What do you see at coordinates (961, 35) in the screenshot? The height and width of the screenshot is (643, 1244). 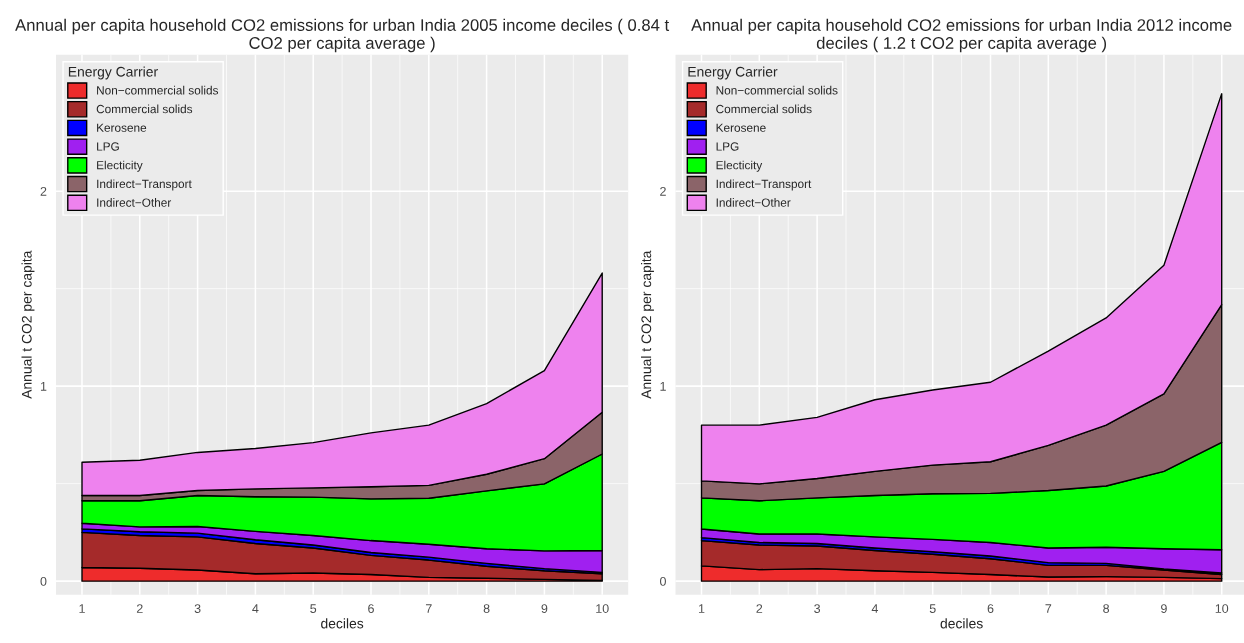 I see `chart-title: Annual per capita household CO2 emissions for urban India 2012 income deciles ( 1.2 t CO2 per capita average )` at bounding box center [961, 35].